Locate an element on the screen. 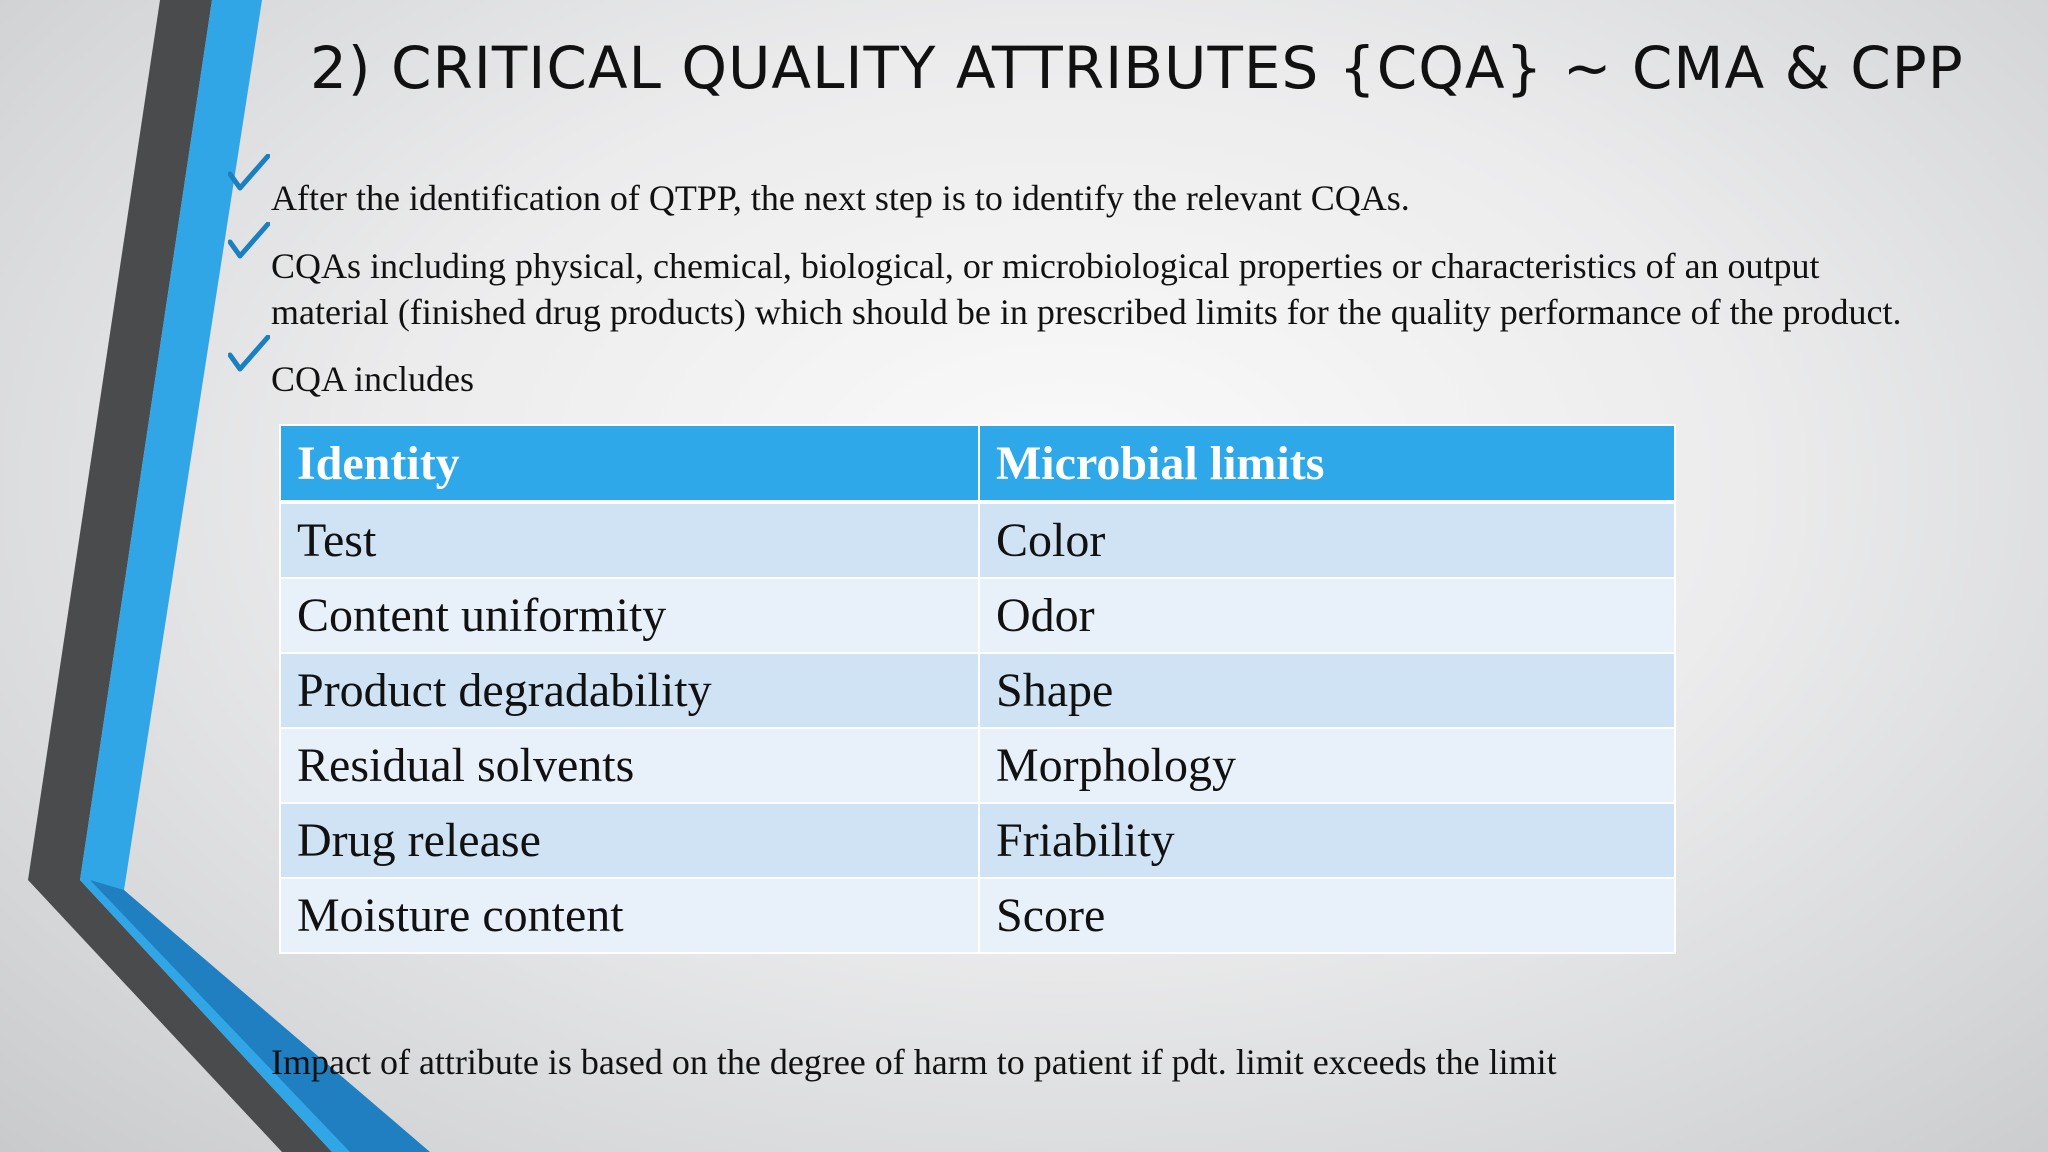 The height and width of the screenshot is (1152, 2048). table-row: Content uniformity Odor is located at coordinates (977, 615).